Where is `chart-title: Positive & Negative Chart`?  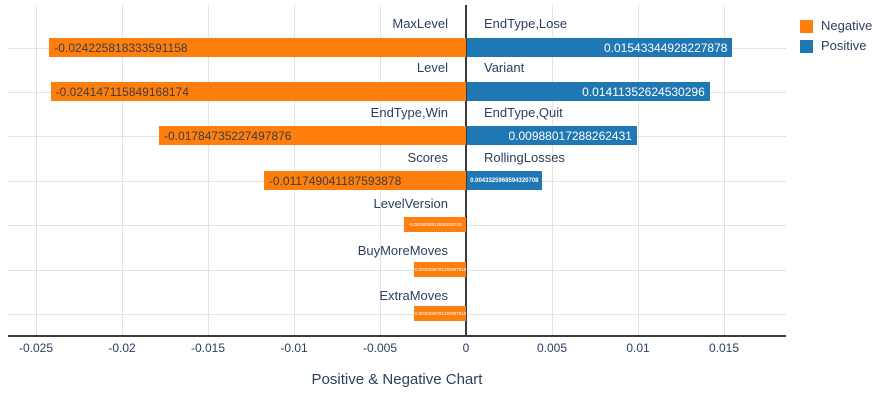
chart-title: Positive & Negative Chart is located at coordinates (397, 379).